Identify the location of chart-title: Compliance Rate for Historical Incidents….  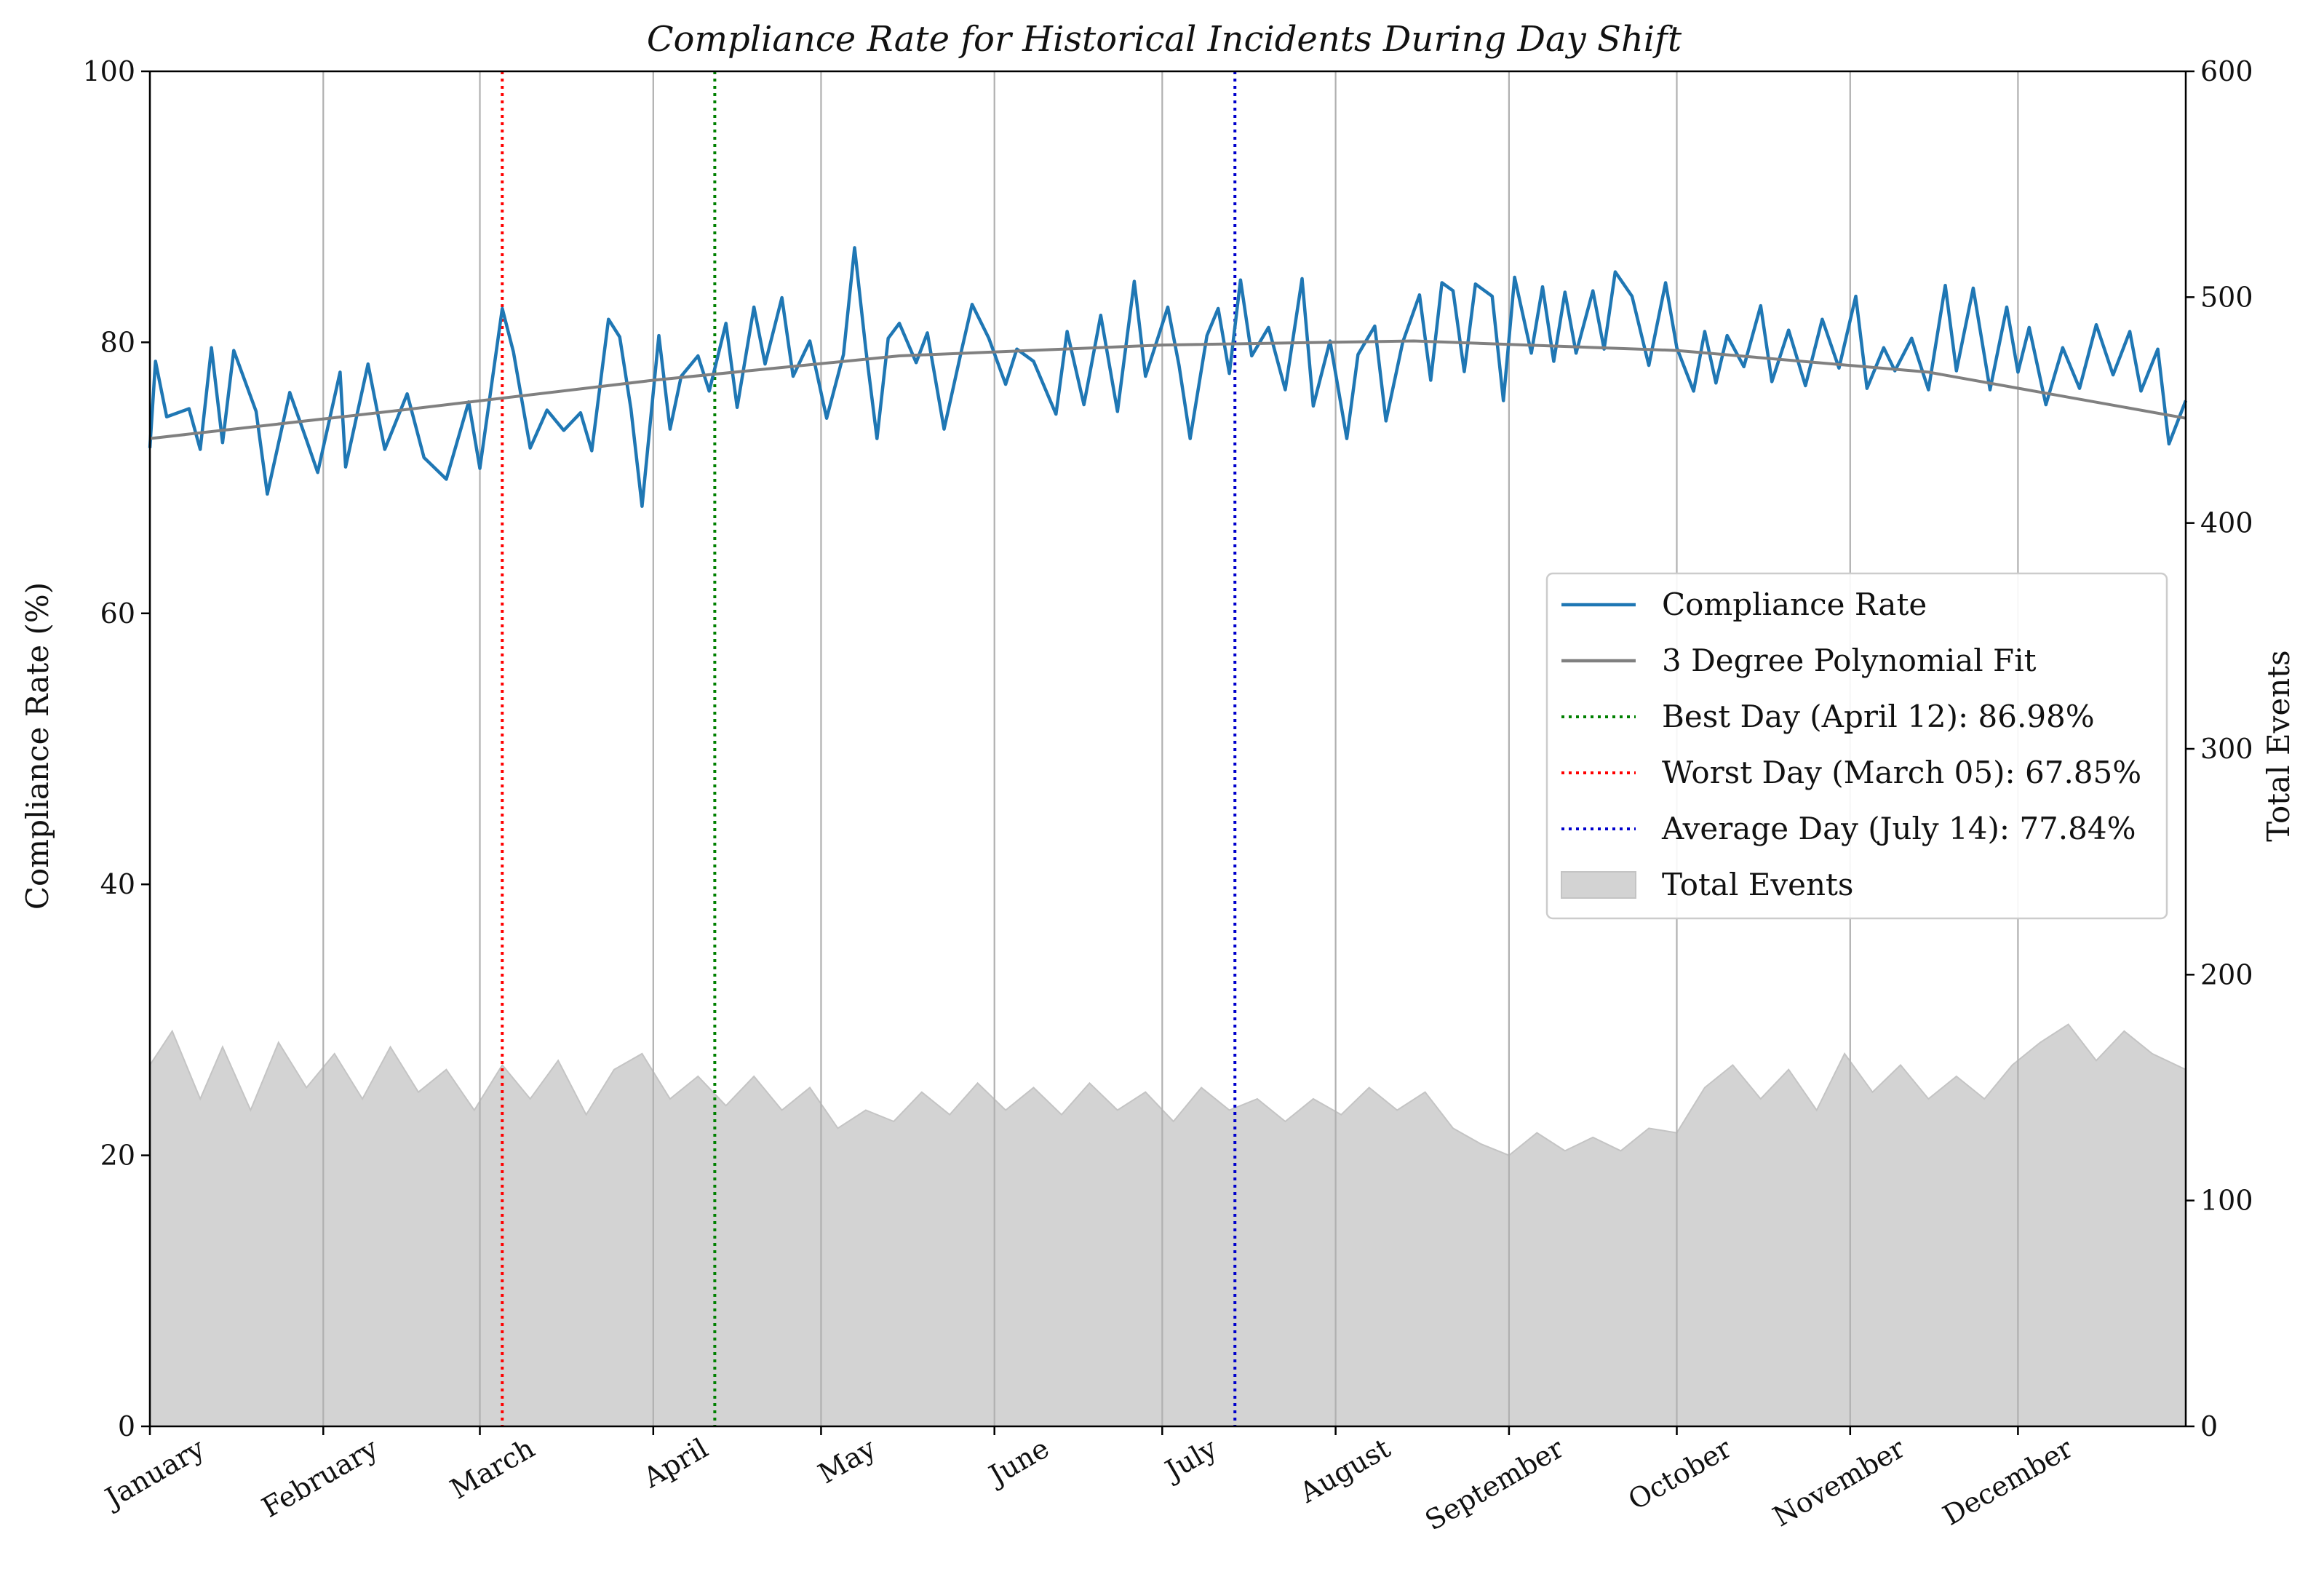
(1164, 39).